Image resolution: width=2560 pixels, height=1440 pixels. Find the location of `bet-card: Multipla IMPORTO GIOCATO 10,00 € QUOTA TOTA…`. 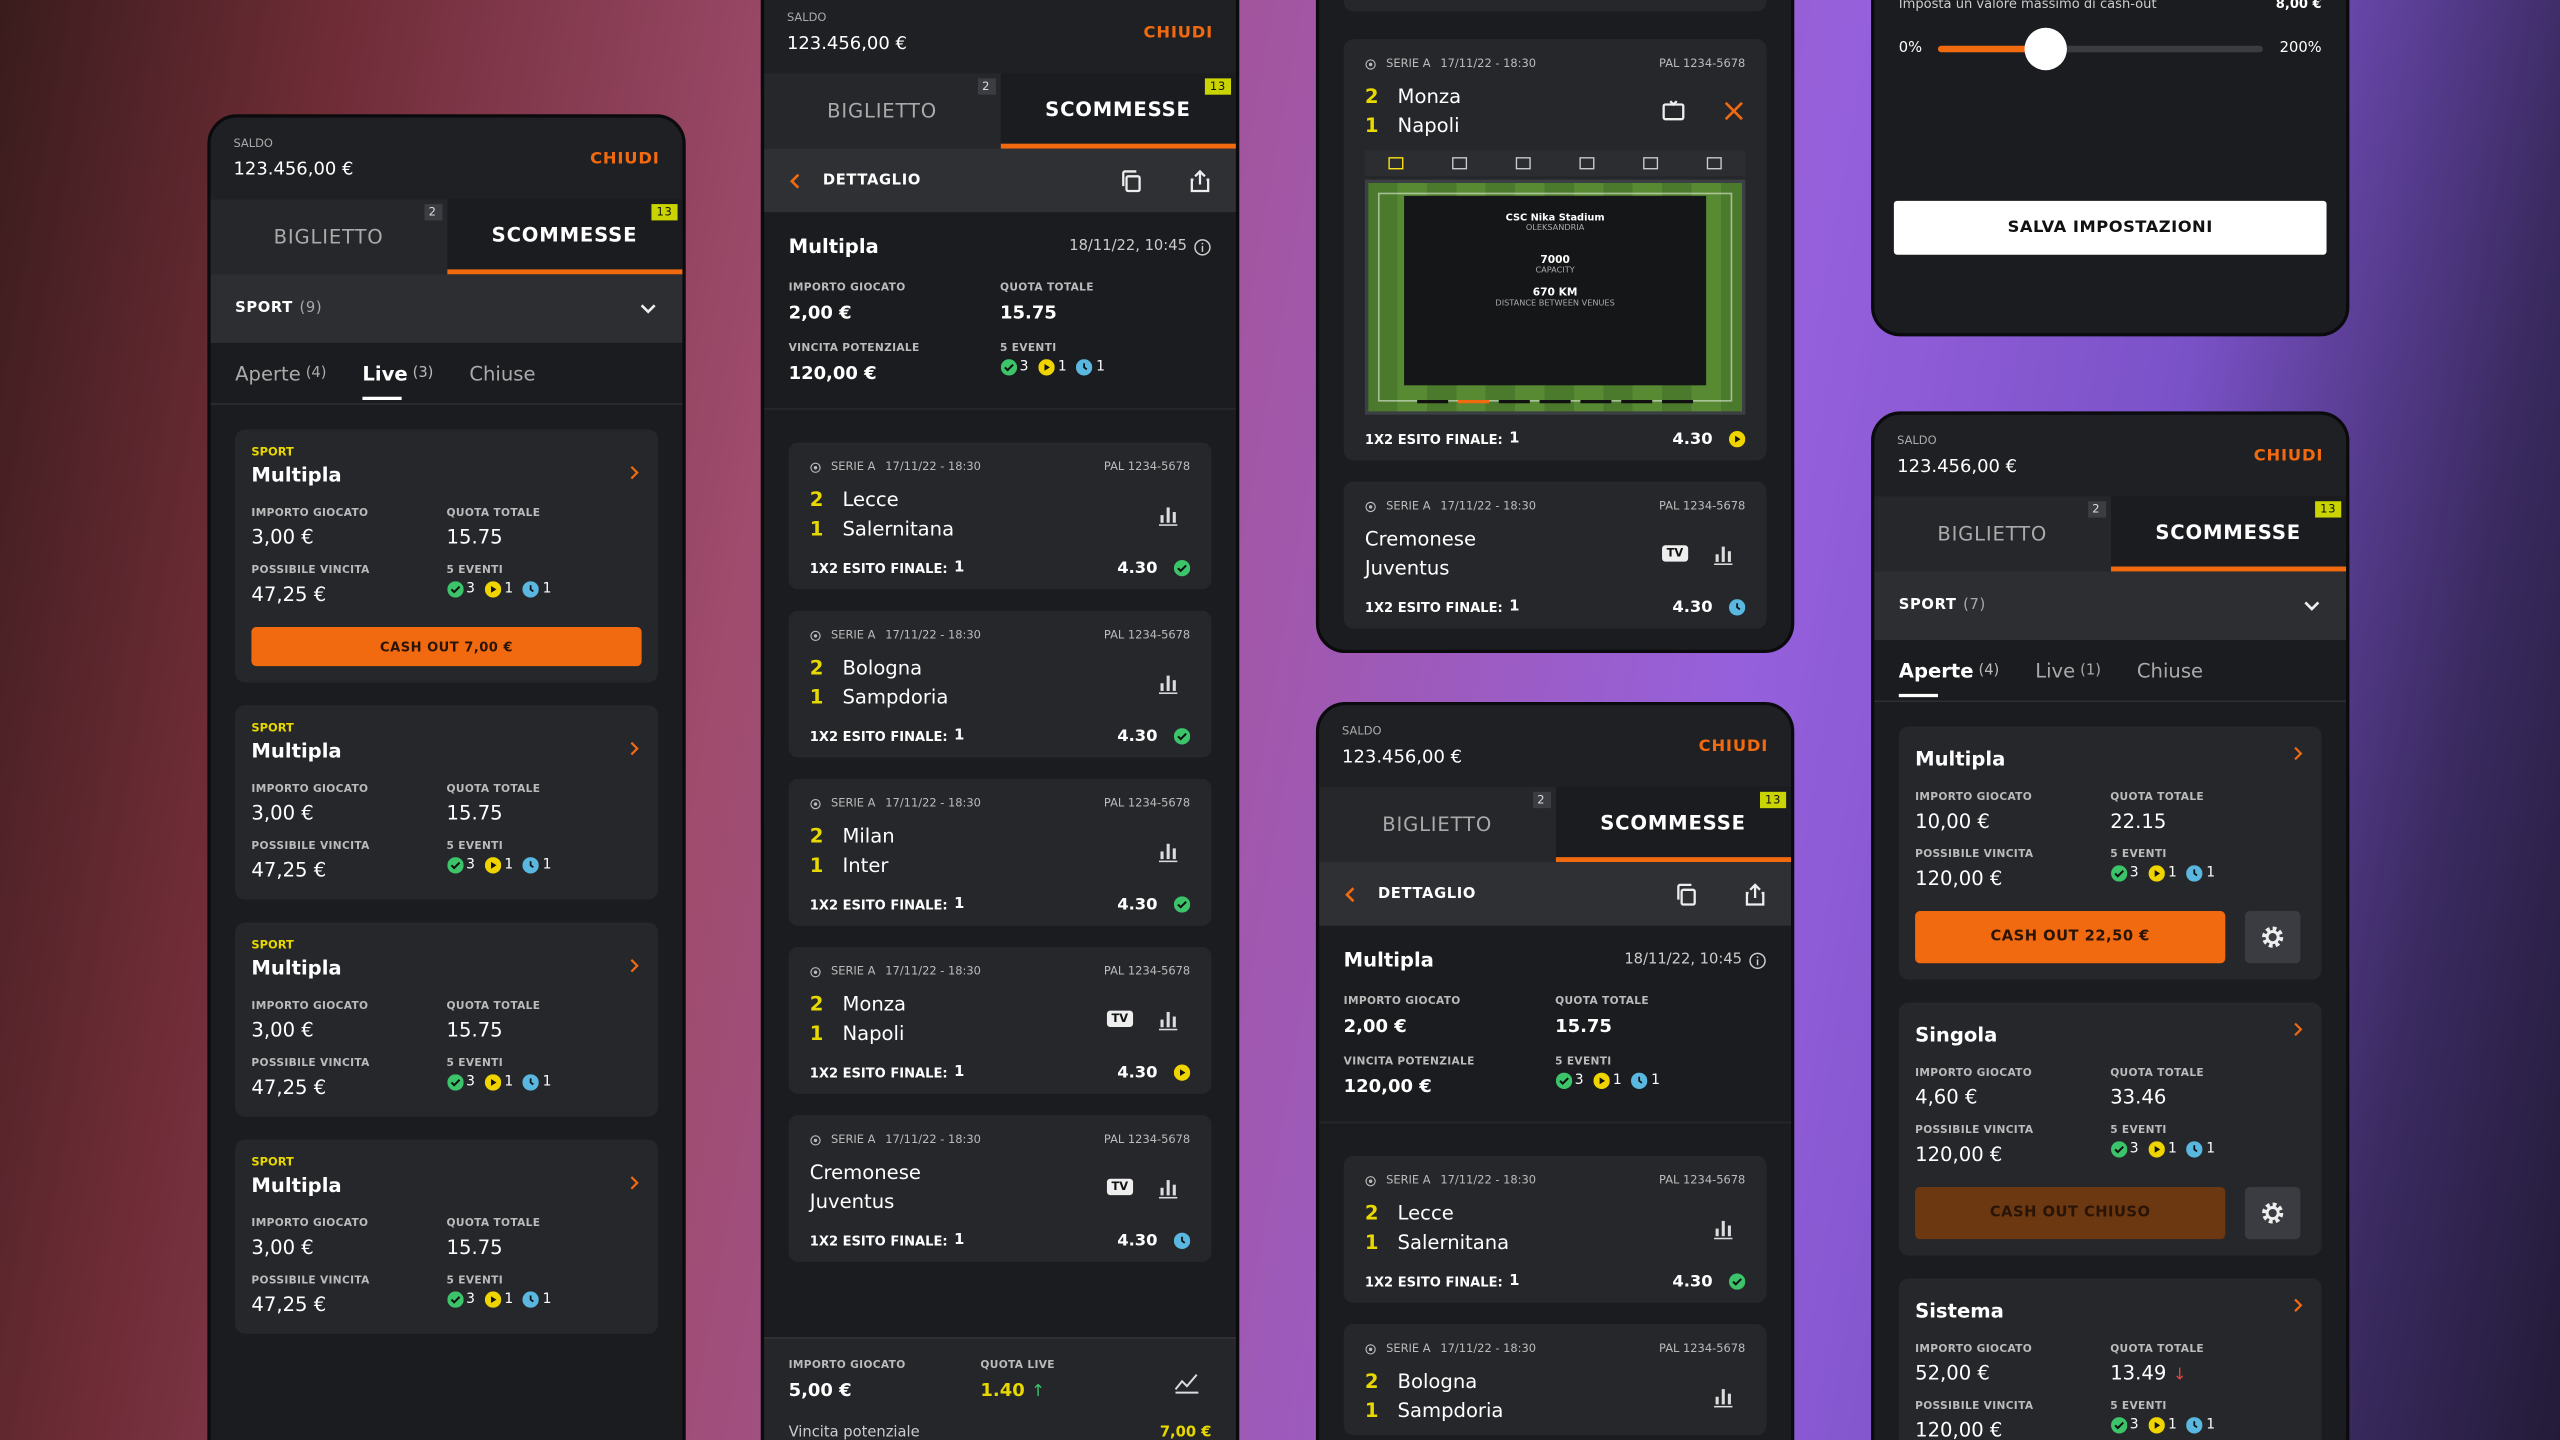

bet-card: Multipla IMPORTO GIOCATO 10,00 € QUOTA TOTA… is located at coordinates (2110, 853).